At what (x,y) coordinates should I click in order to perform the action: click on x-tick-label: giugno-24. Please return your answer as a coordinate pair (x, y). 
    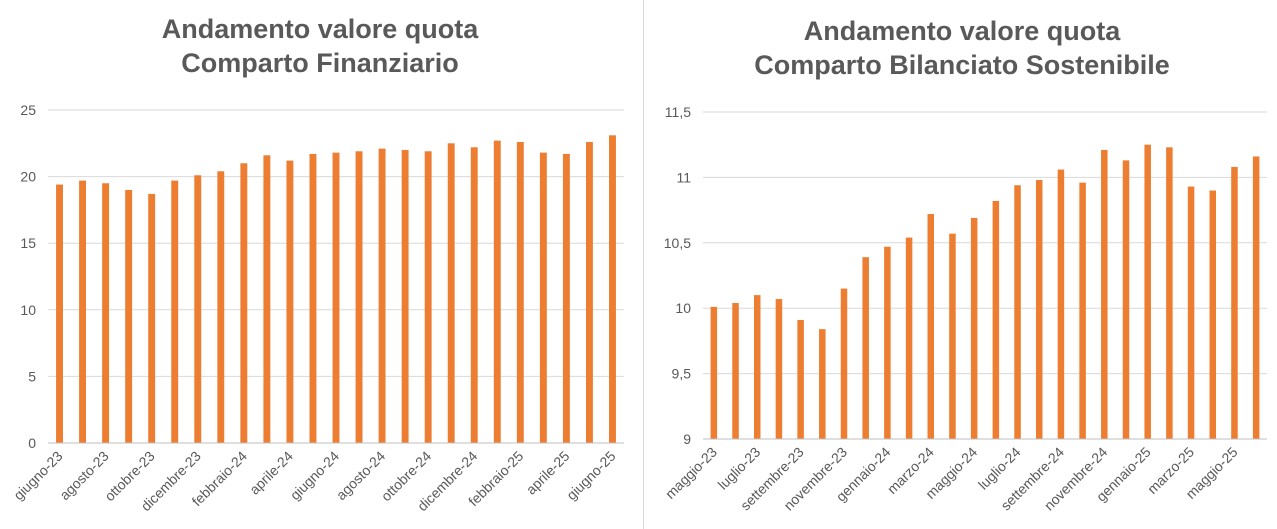
    Looking at the image, I should click on (315, 476).